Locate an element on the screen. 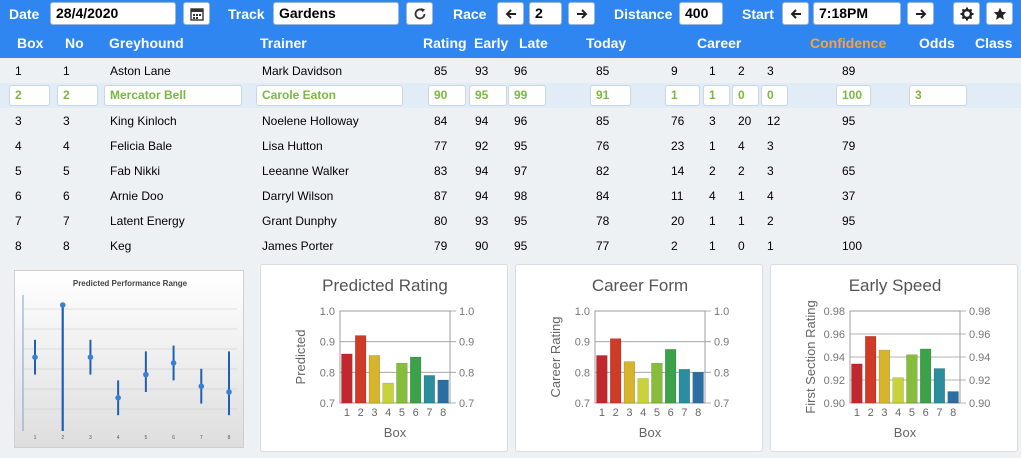 The width and height of the screenshot is (1021, 458). career-starts-field: 1 is located at coordinates (682, 95).